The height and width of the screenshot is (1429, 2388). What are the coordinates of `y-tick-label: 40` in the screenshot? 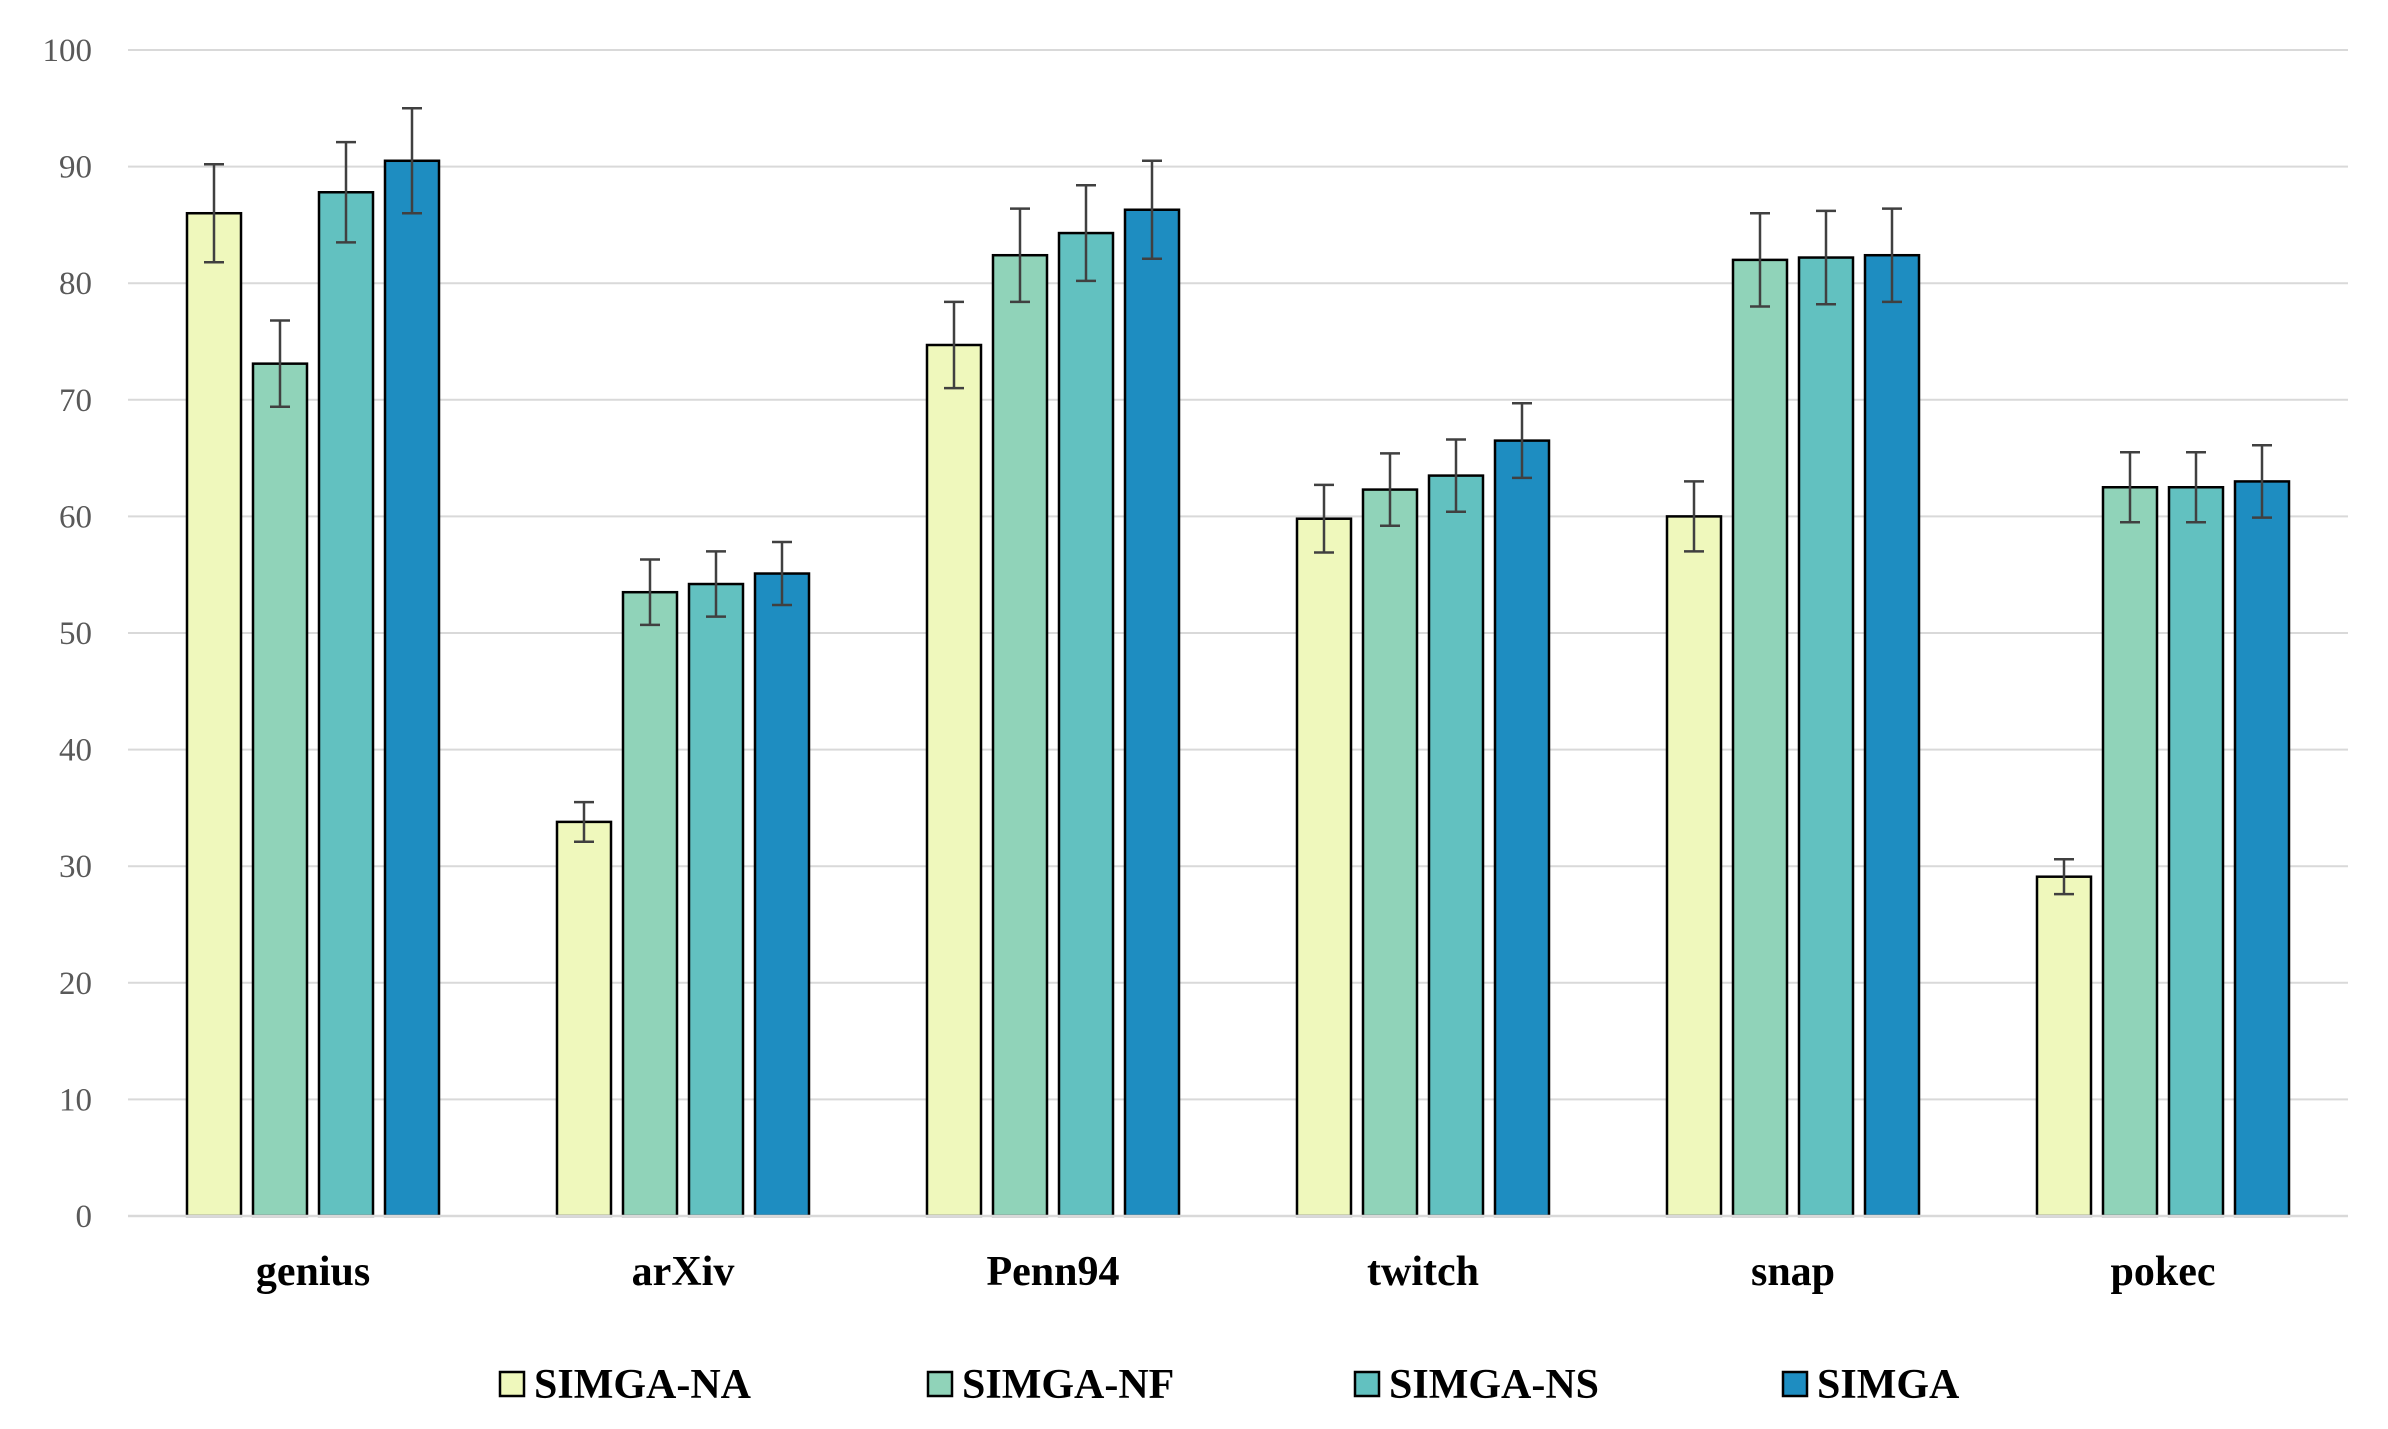 It's located at (75, 751).